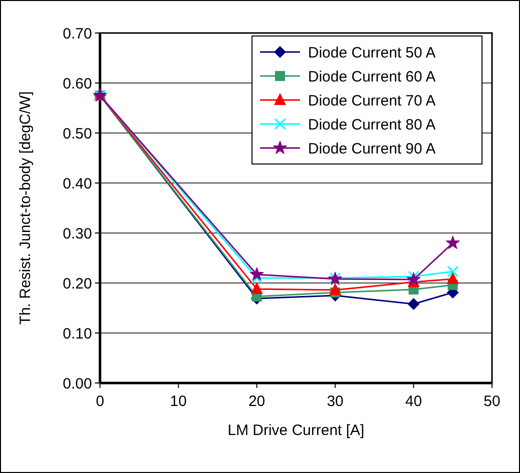  I want to click on x-tick-label: 10, so click(178, 401).